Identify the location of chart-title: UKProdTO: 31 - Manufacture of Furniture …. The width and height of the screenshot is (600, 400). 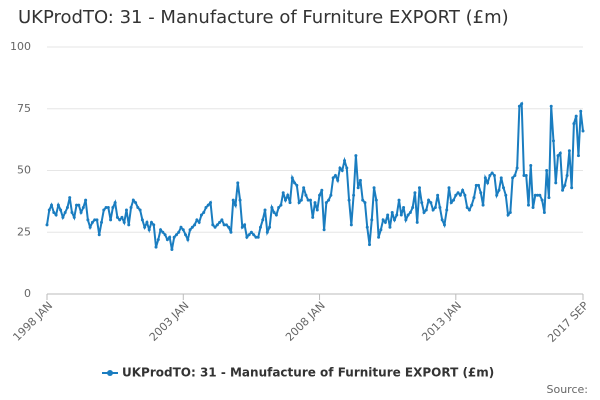
(263, 17).